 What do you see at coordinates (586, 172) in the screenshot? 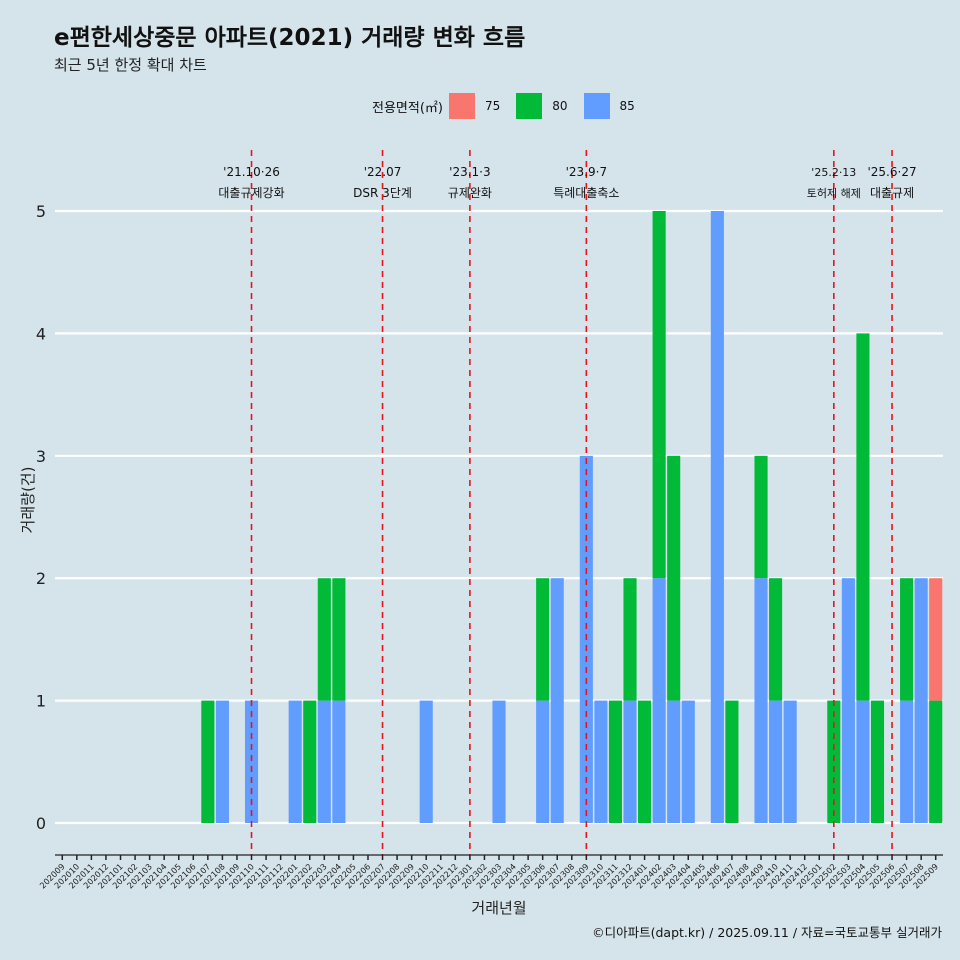
I see `event-date-202309: '23.9·7` at bounding box center [586, 172].